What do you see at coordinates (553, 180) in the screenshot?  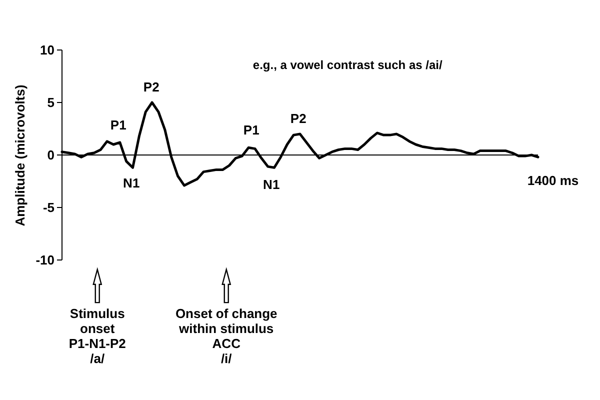 I see `annotation: 1400 ms` at bounding box center [553, 180].